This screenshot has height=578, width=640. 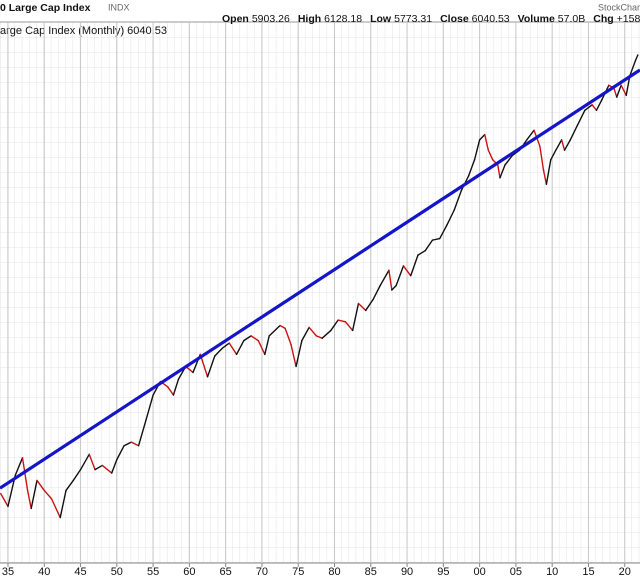 I want to click on quote-label: Close, so click(x=454, y=19).